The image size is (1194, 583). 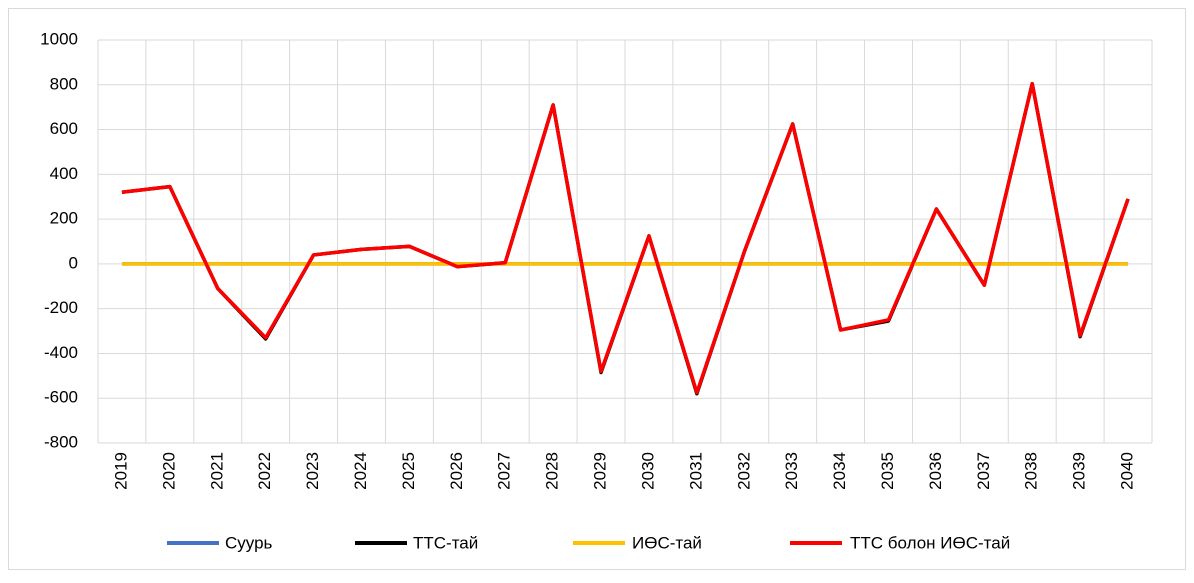 What do you see at coordinates (120, 471) in the screenshot?
I see `x-tick-label: 2019` at bounding box center [120, 471].